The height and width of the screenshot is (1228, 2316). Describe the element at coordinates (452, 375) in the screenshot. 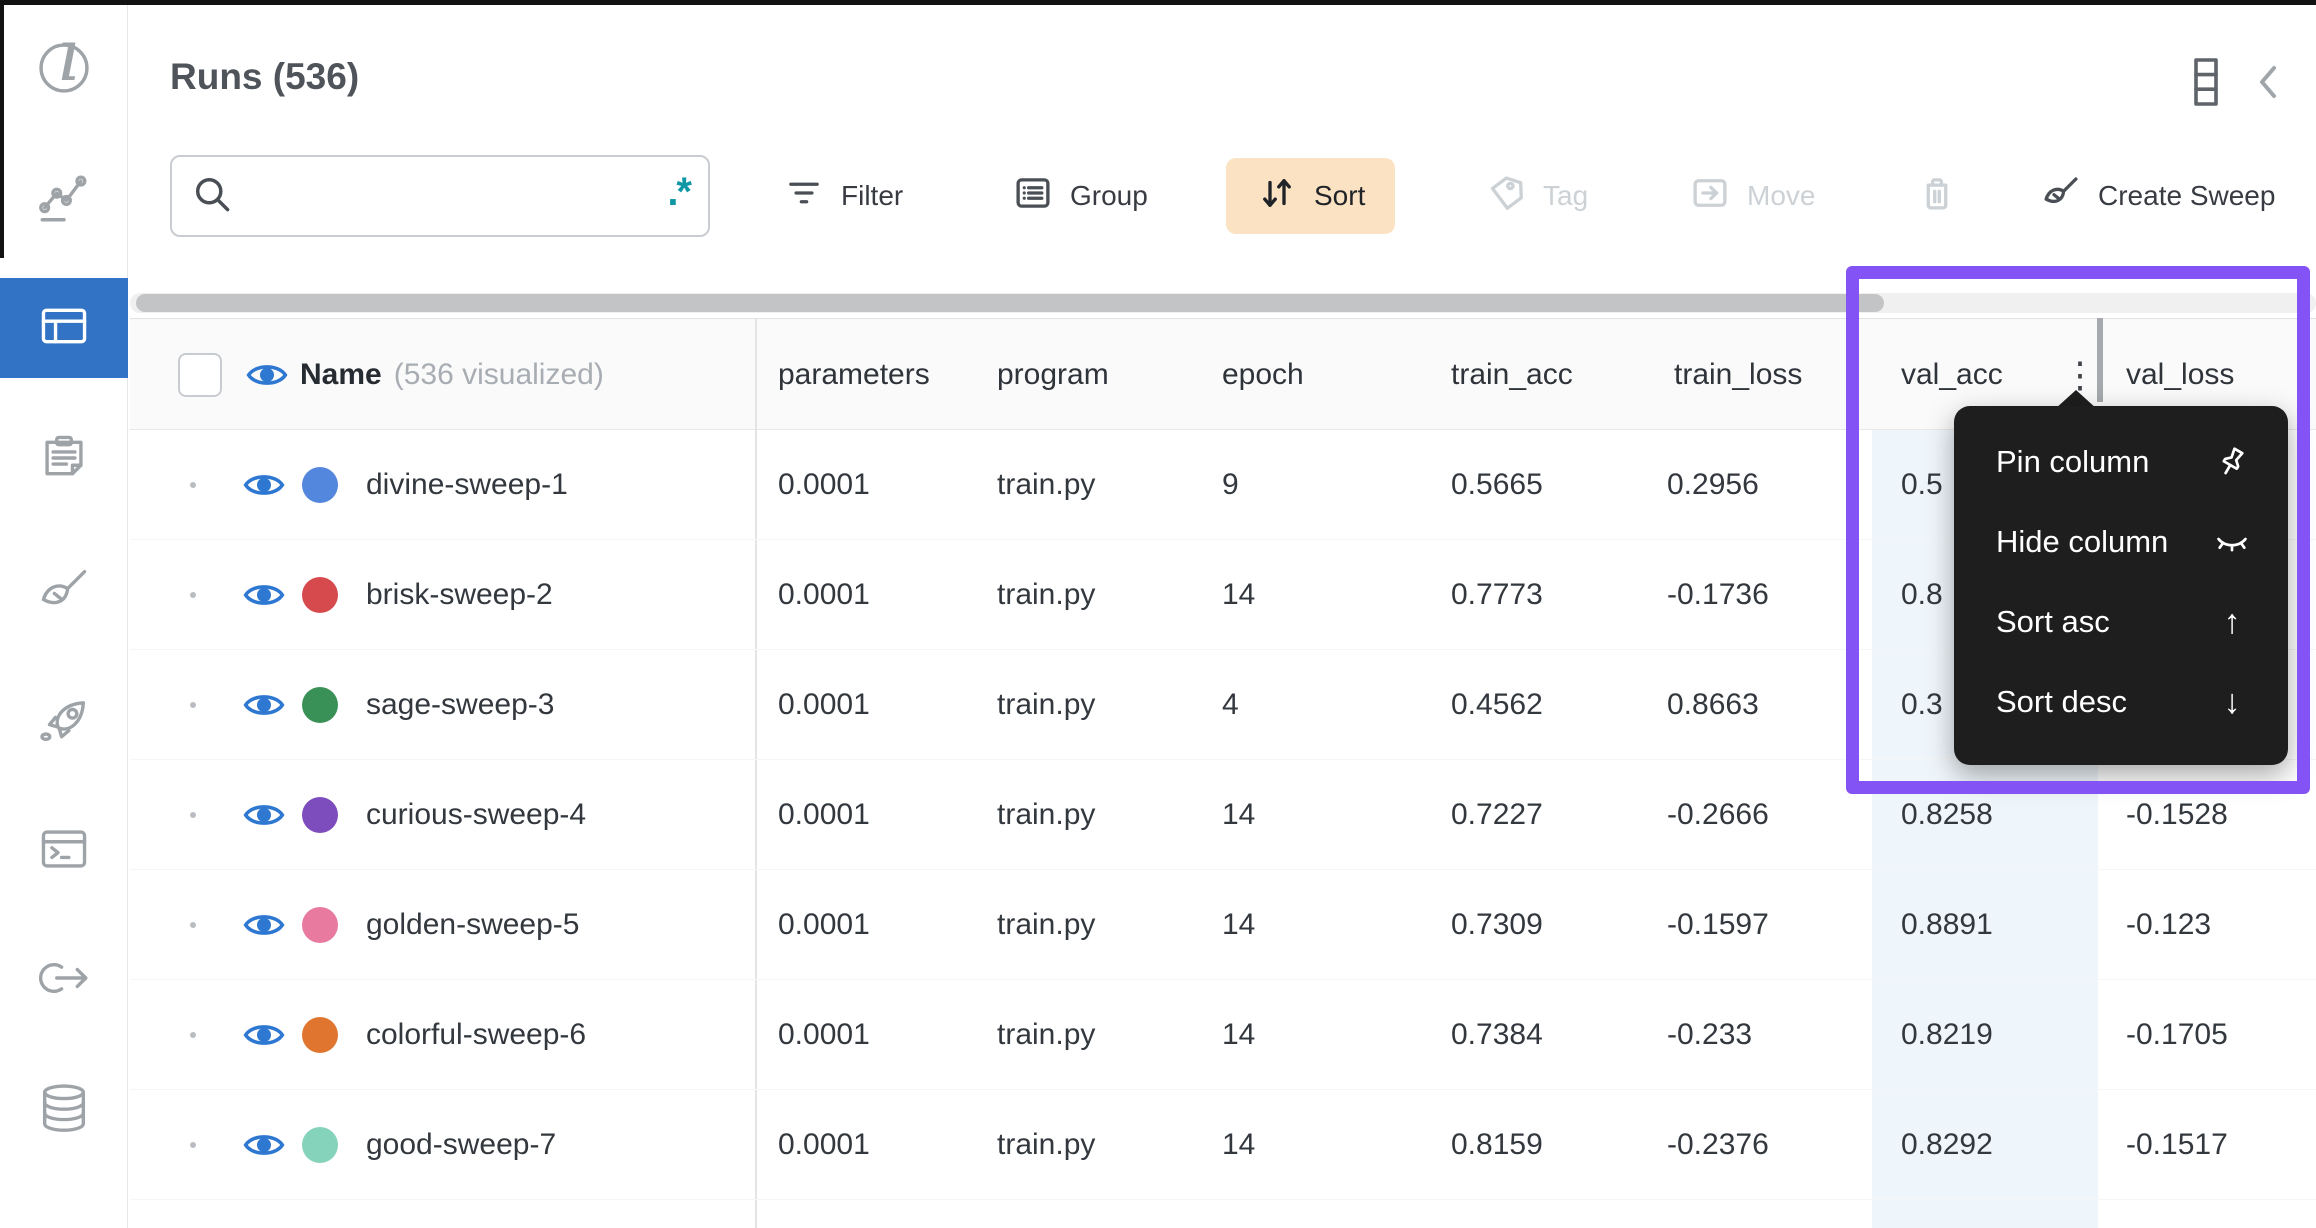

I see `name-column-header: Name (536 visualized)` at that location.